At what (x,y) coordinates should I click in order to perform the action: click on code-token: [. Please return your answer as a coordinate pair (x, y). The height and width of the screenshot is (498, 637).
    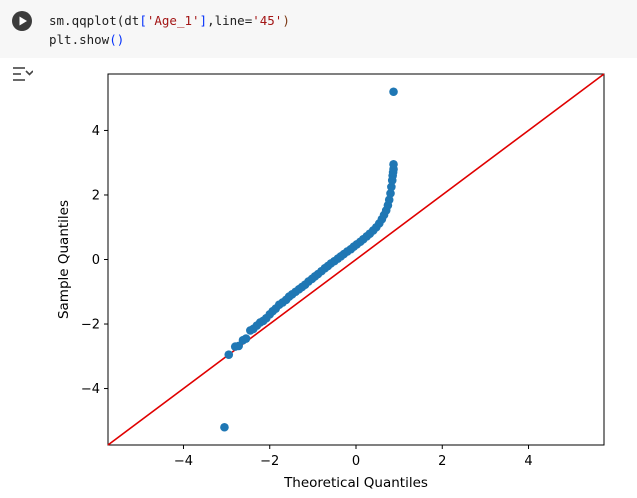
    Looking at the image, I should click on (143, 20).